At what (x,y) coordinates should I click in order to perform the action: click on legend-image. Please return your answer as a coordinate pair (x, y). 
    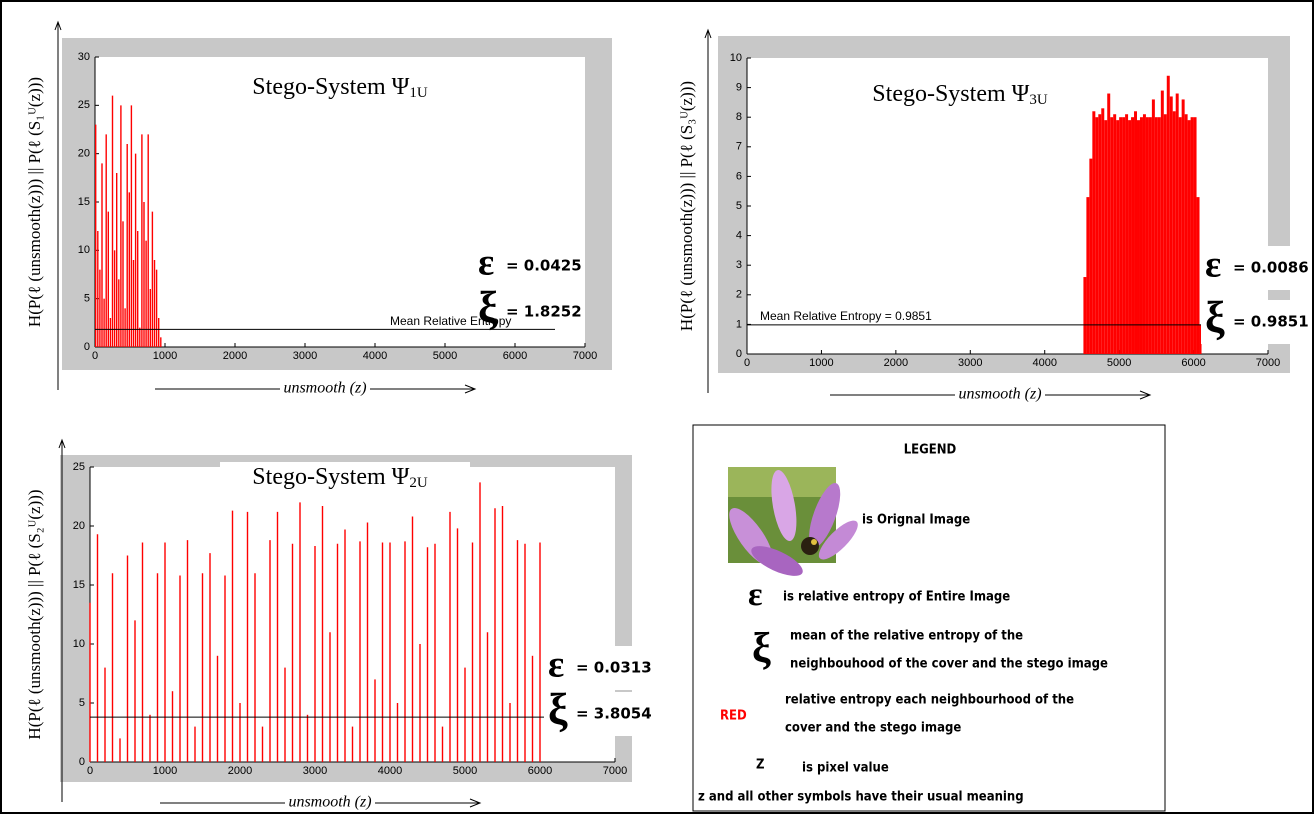
    Looking at the image, I should click on (793, 521).